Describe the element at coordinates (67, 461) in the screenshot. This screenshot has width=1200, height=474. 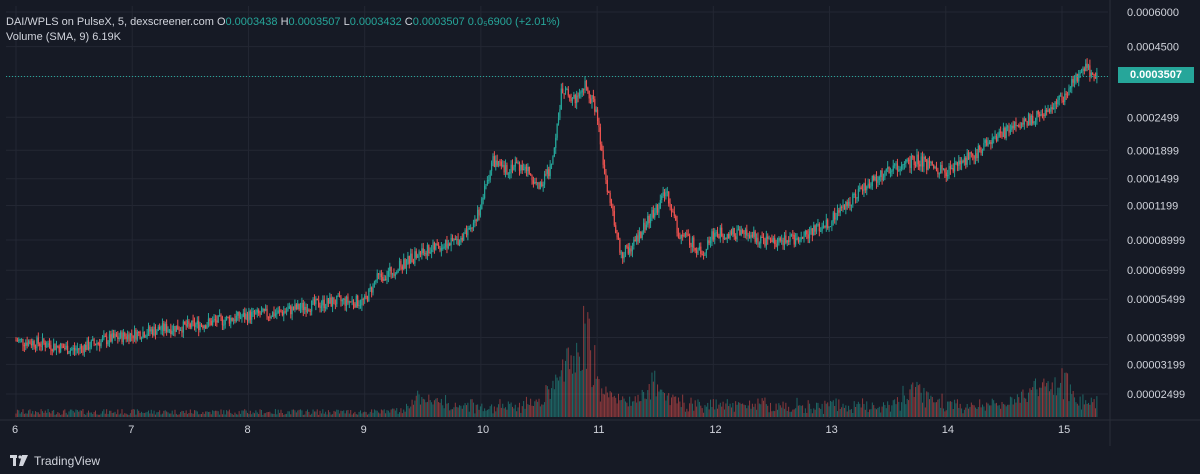
I see `brand-label: TradingView` at that location.